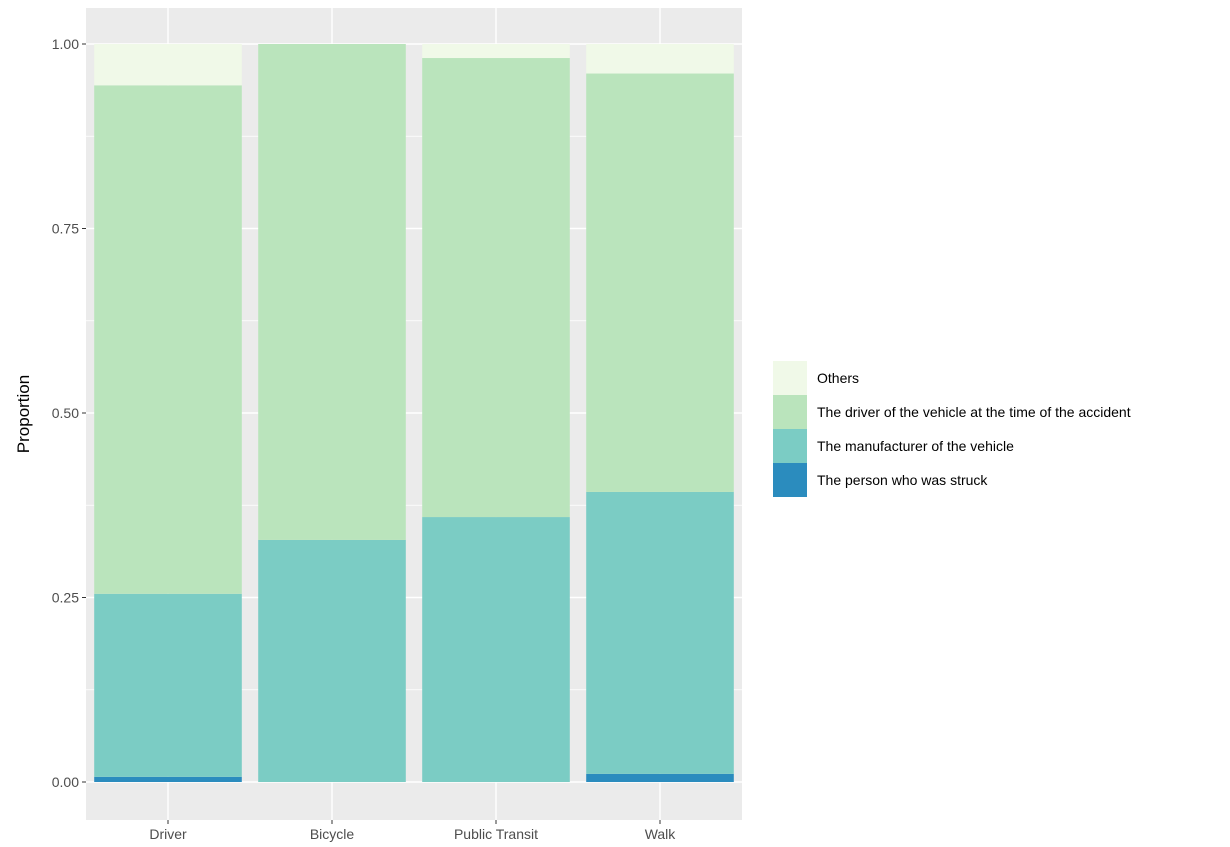 The image size is (1230, 847). What do you see at coordinates (65, 229) in the screenshot?
I see `y-tick-label: 0.75` at bounding box center [65, 229].